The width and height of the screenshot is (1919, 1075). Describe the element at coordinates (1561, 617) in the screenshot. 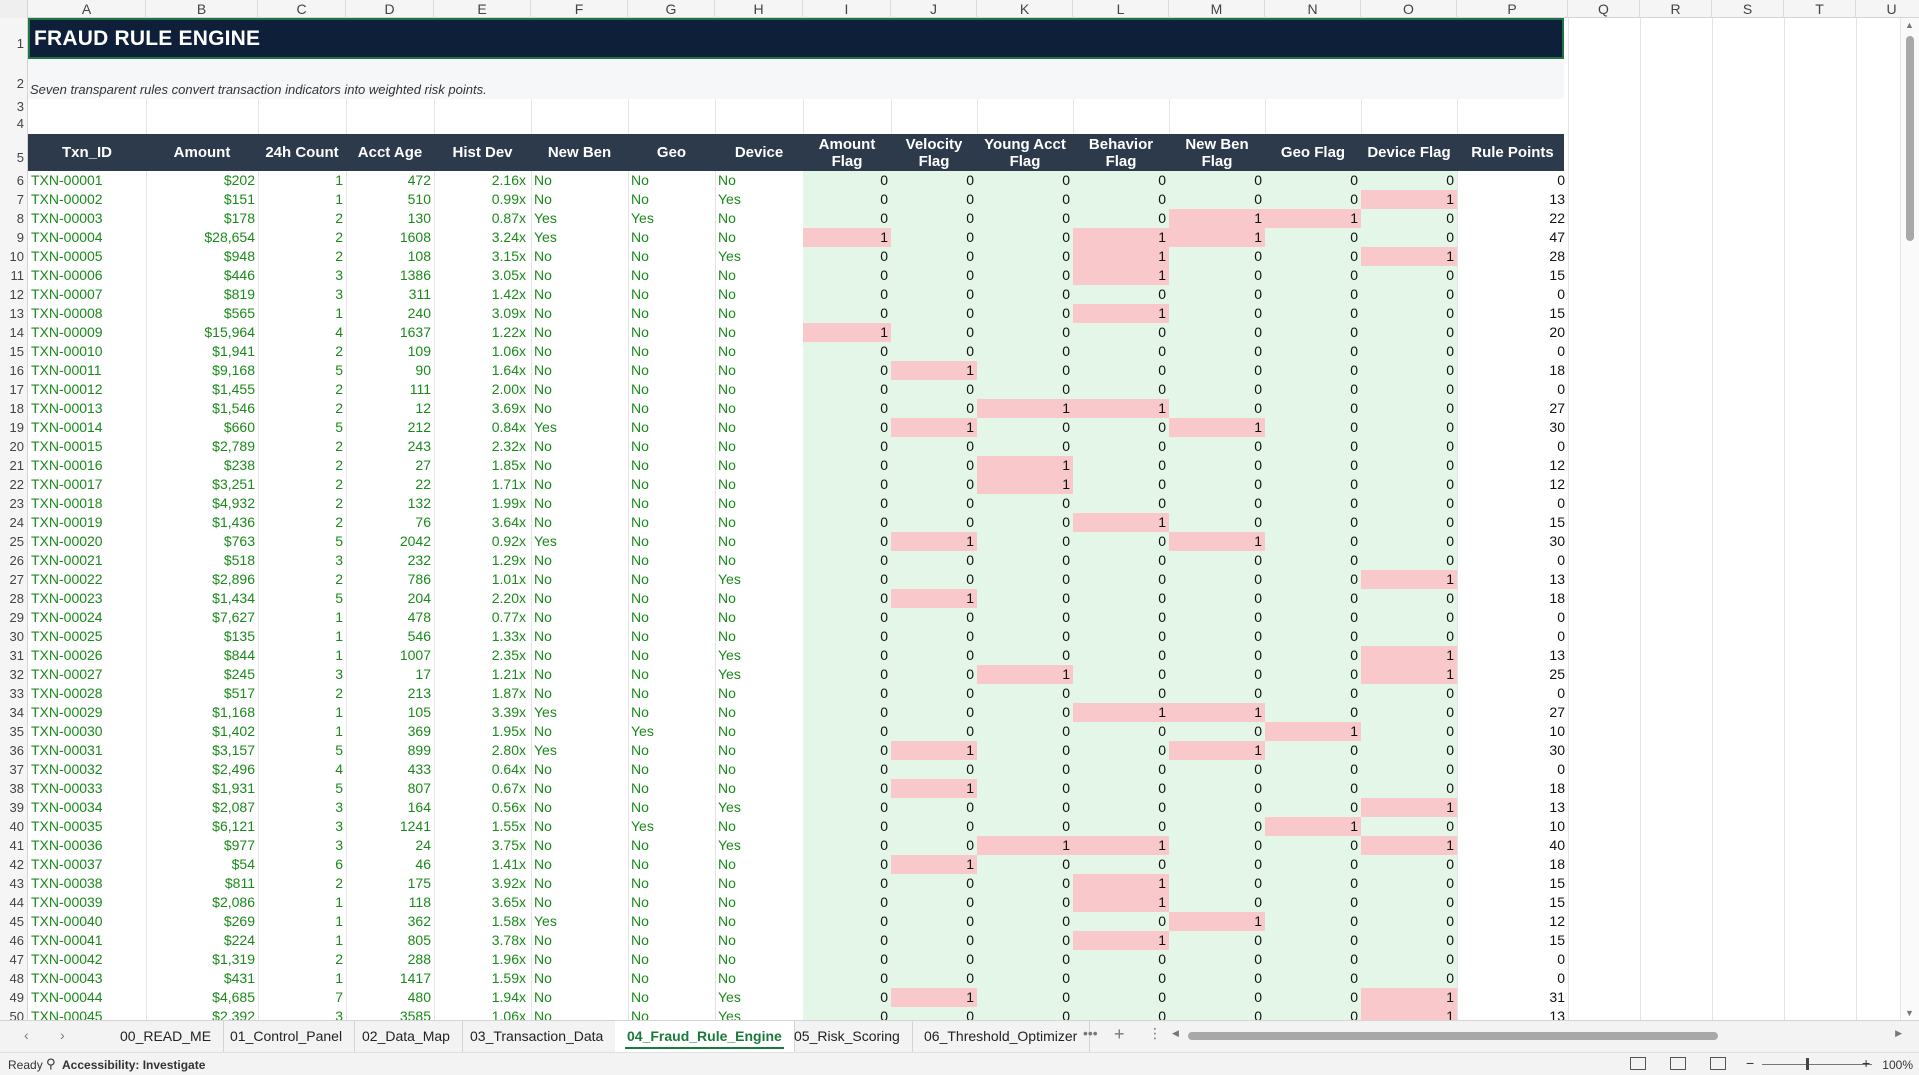

I see `cell-rule-points: 0` at that location.